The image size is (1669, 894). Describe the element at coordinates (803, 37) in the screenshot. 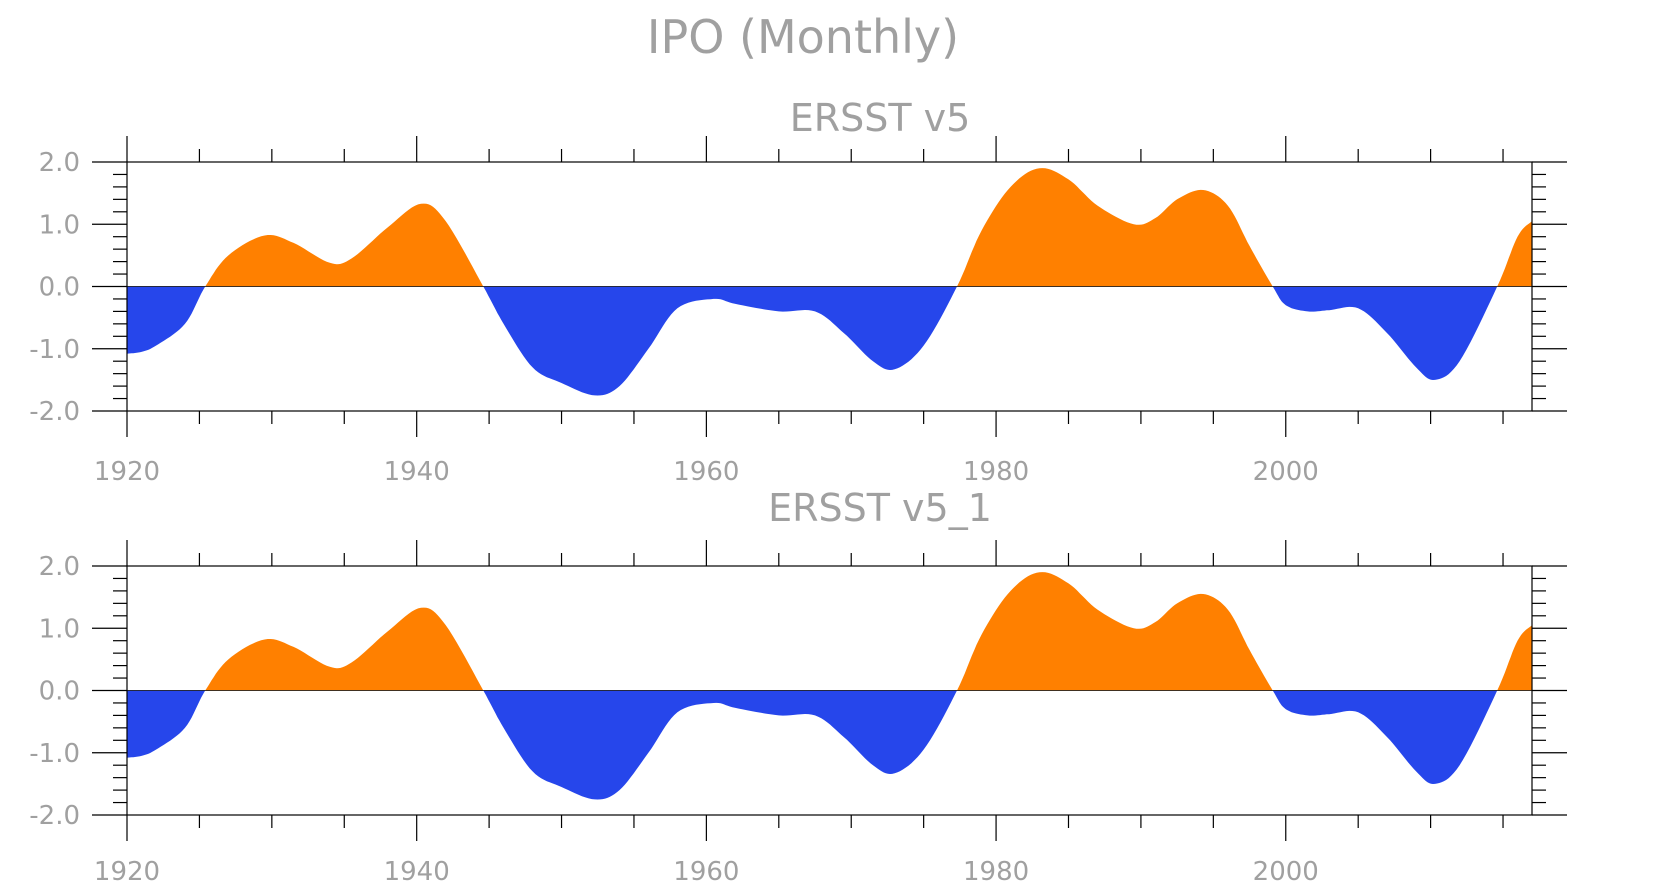

I see `figure-title: IPO (Monthly)` at that location.